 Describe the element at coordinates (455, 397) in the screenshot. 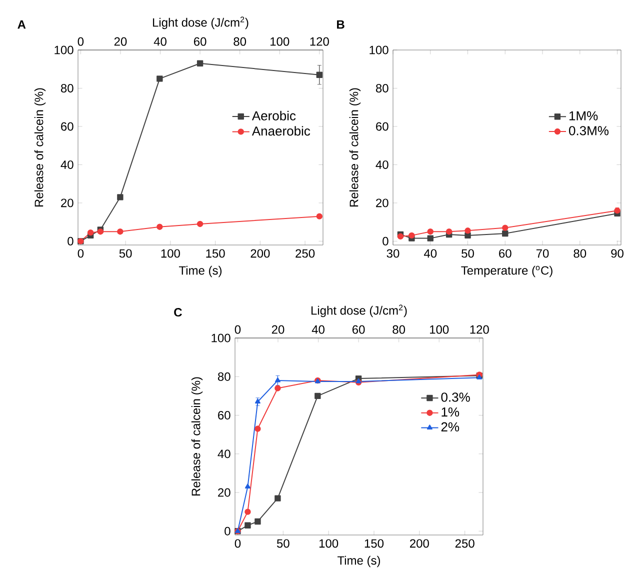

I see `legend-label: 0.3%` at that location.